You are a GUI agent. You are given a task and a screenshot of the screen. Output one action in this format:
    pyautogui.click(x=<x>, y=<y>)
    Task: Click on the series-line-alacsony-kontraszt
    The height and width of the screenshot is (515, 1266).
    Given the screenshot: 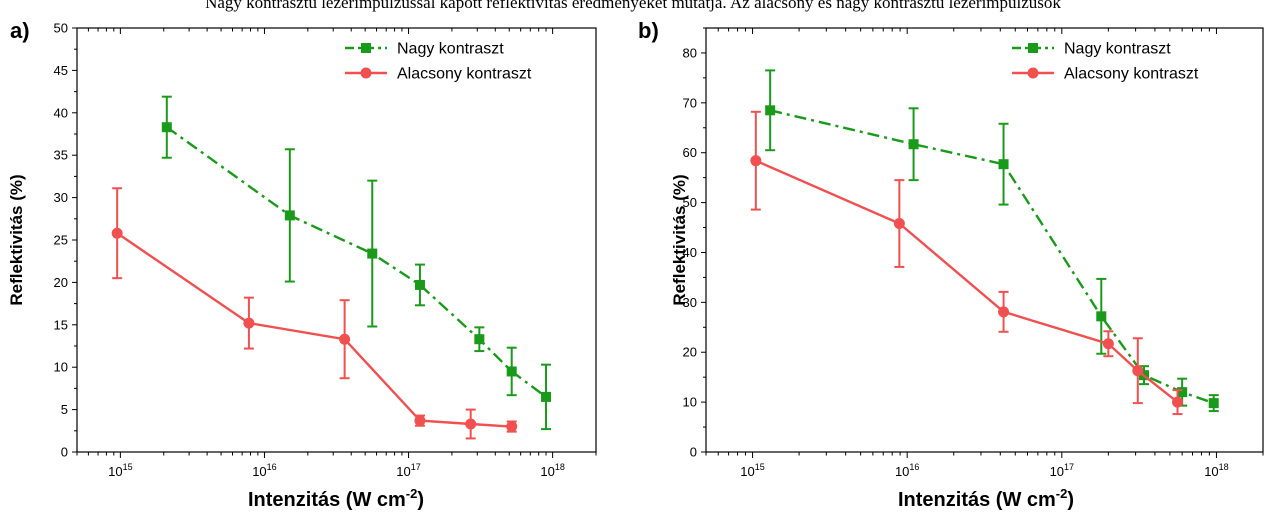 What is the action you would take?
    pyautogui.click(x=314, y=330)
    